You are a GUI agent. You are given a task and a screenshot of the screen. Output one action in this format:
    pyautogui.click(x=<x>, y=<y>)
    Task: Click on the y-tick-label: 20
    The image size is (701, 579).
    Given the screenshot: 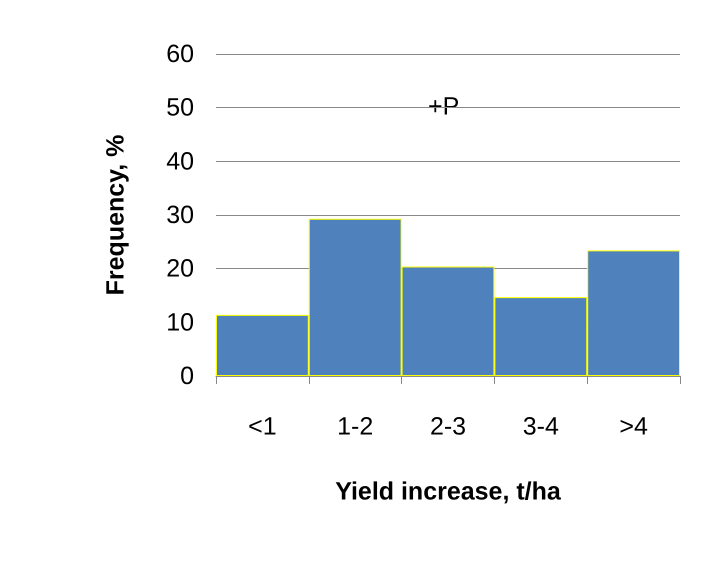 What is the action you would take?
    pyautogui.click(x=180, y=268)
    